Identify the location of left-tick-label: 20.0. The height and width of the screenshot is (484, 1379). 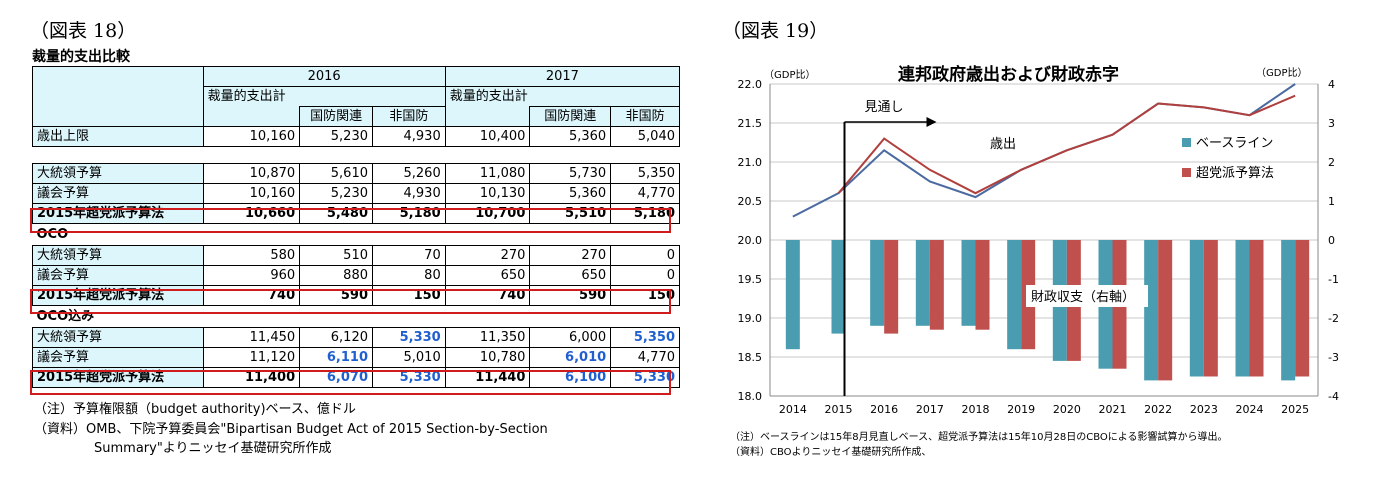
(750, 240).